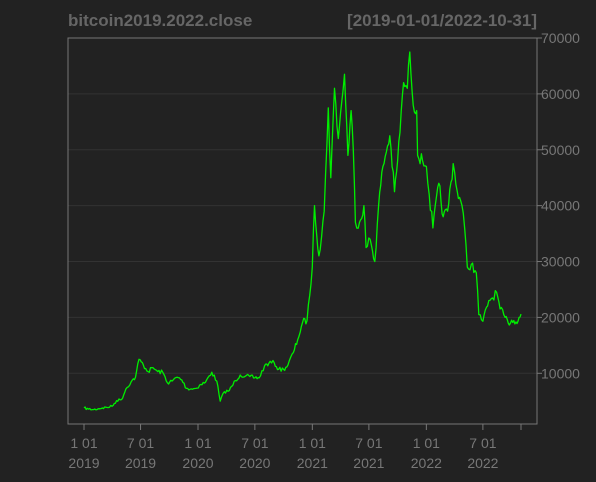  I want to click on y-tick-label: 70000, so click(560, 38).